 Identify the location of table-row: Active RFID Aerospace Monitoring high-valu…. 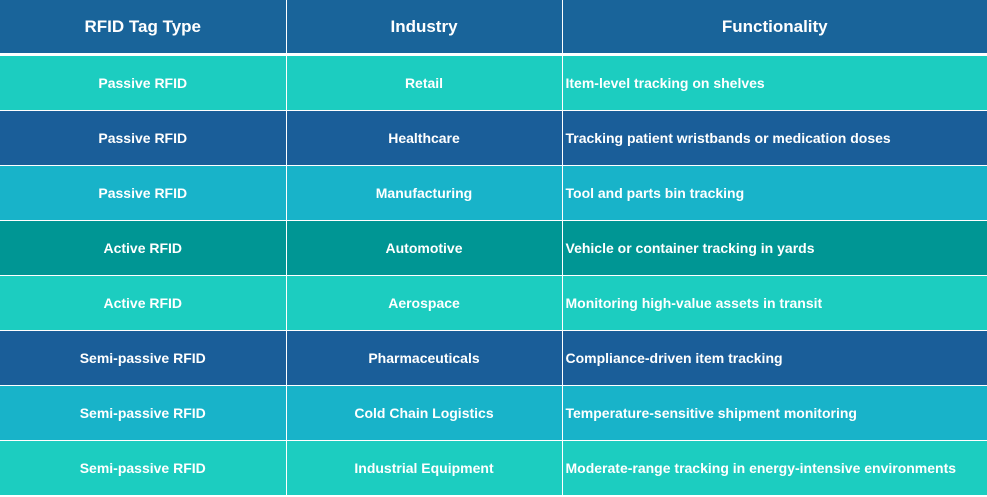
(493, 303).